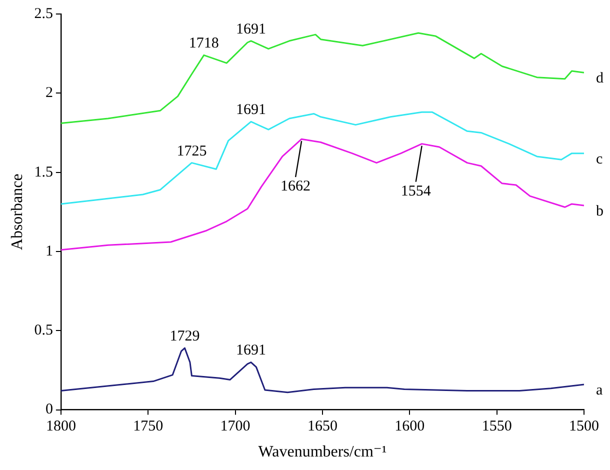 The image size is (610, 470). I want to click on y-tick-label: 2.5, so click(43, 14).